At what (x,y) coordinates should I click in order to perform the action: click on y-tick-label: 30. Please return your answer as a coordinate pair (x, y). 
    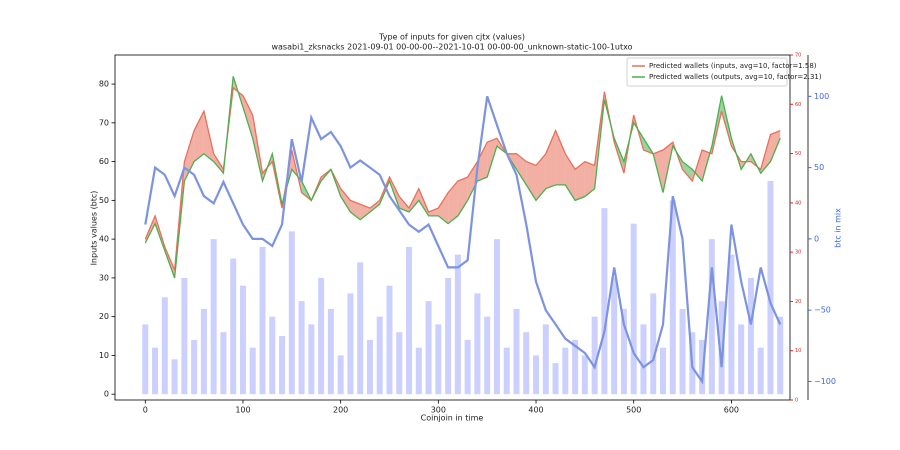
    Looking at the image, I should click on (104, 277).